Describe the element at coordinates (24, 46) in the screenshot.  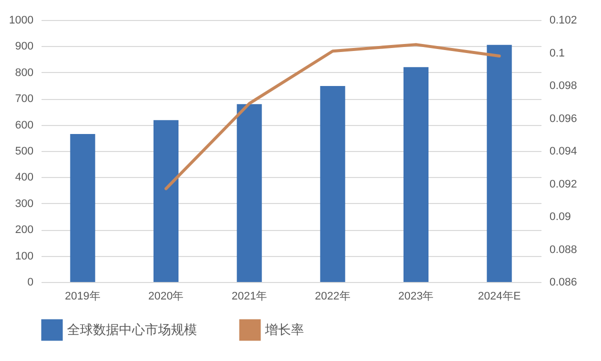
I see `y-tick-label: 900` at that location.